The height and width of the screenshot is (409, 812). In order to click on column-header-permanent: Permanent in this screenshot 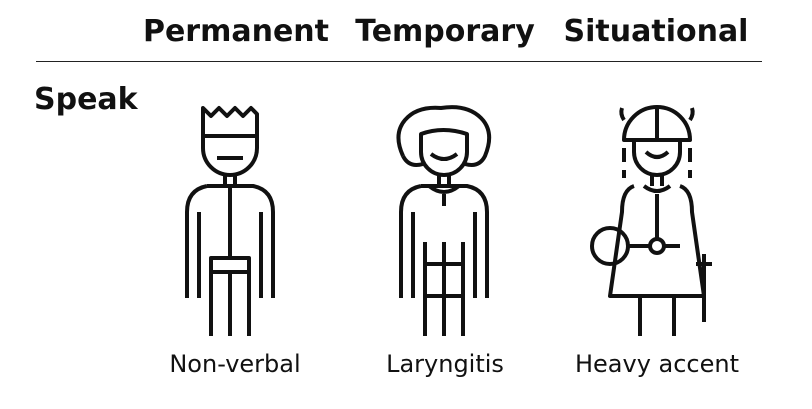, I will do `click(236, 31)`.